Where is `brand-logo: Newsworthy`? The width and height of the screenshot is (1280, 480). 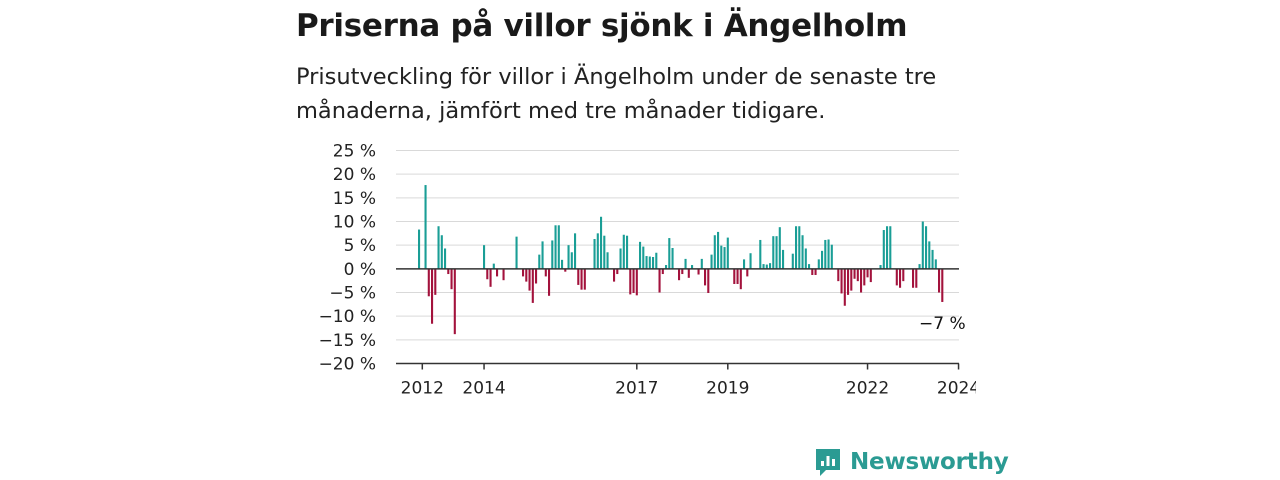
brand-logo: Newsworthy is located at coordinates (911, 462).